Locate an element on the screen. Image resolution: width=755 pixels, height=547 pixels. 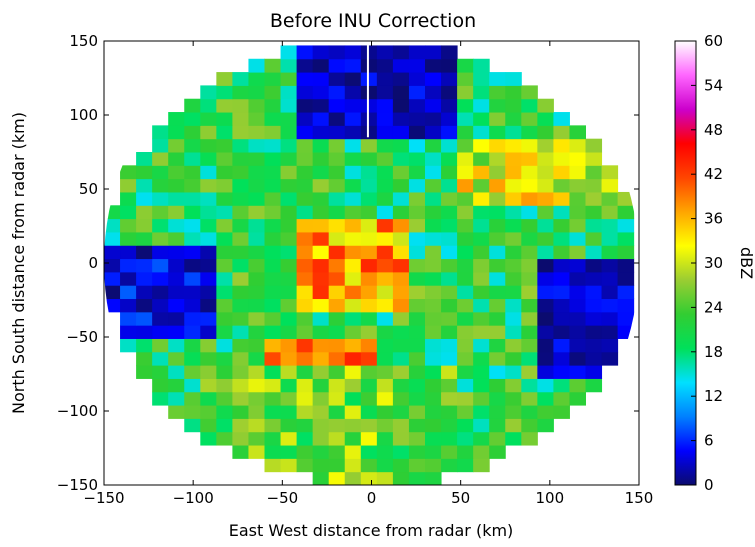
y-tick-label: 50 is located at coordinates (88, 189).